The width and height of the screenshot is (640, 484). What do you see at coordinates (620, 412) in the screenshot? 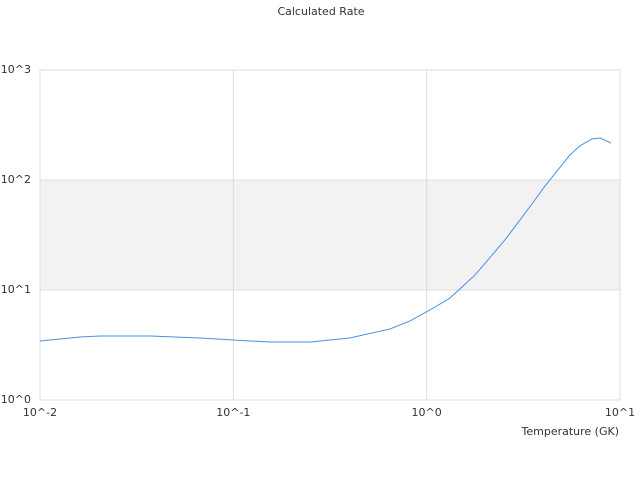
I see `x-tick-label: 10^1` at bounding box center [620, 412].